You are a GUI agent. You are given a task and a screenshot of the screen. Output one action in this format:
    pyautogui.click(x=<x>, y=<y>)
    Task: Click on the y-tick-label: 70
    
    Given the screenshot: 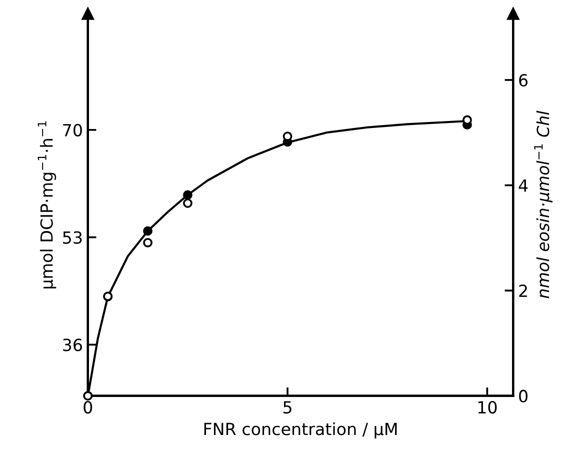 What is the action you would take?
    pyautogui.click(x=72, y=130)
    